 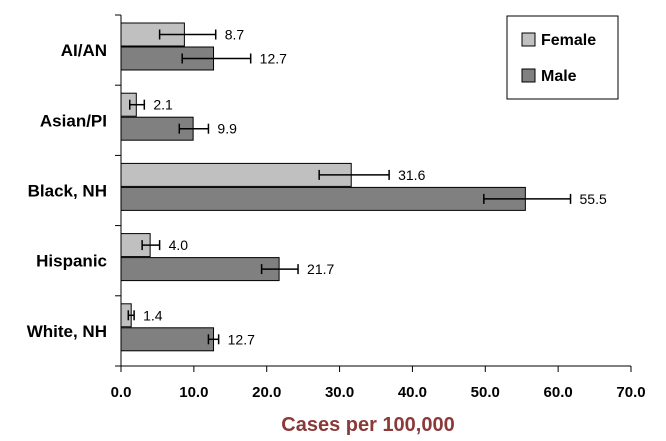 What do you see at coordinates (227, 129) in the screenshot?
I see `data-label: 9.9` at bounding box center [227, 129].